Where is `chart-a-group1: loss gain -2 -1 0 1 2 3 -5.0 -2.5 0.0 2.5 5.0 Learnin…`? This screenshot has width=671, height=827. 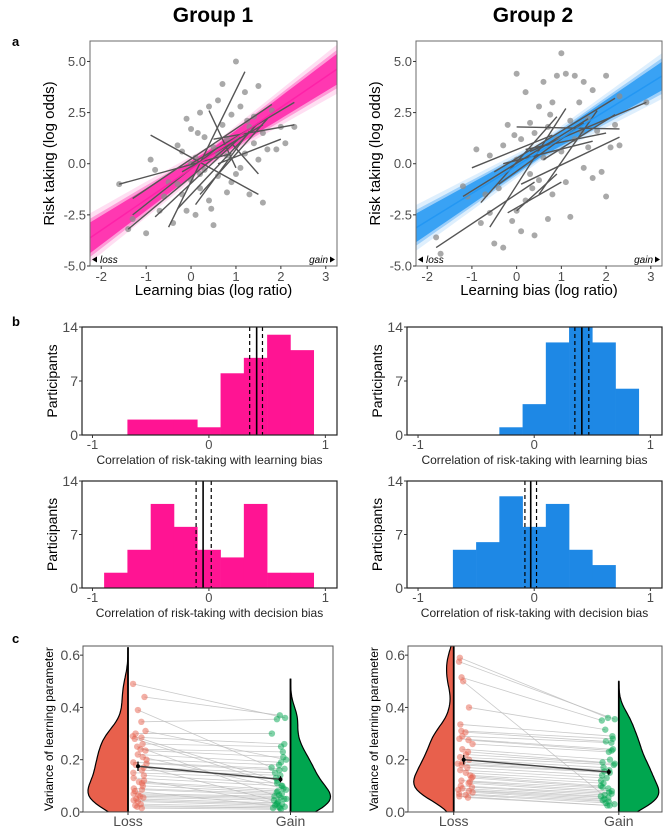 chart-a-group1: loss gain -2 -1 0 1 2 3 -5.0 -2.5 0.0 2.5 5.0 Learnin… is located at coordinates (189, 169).